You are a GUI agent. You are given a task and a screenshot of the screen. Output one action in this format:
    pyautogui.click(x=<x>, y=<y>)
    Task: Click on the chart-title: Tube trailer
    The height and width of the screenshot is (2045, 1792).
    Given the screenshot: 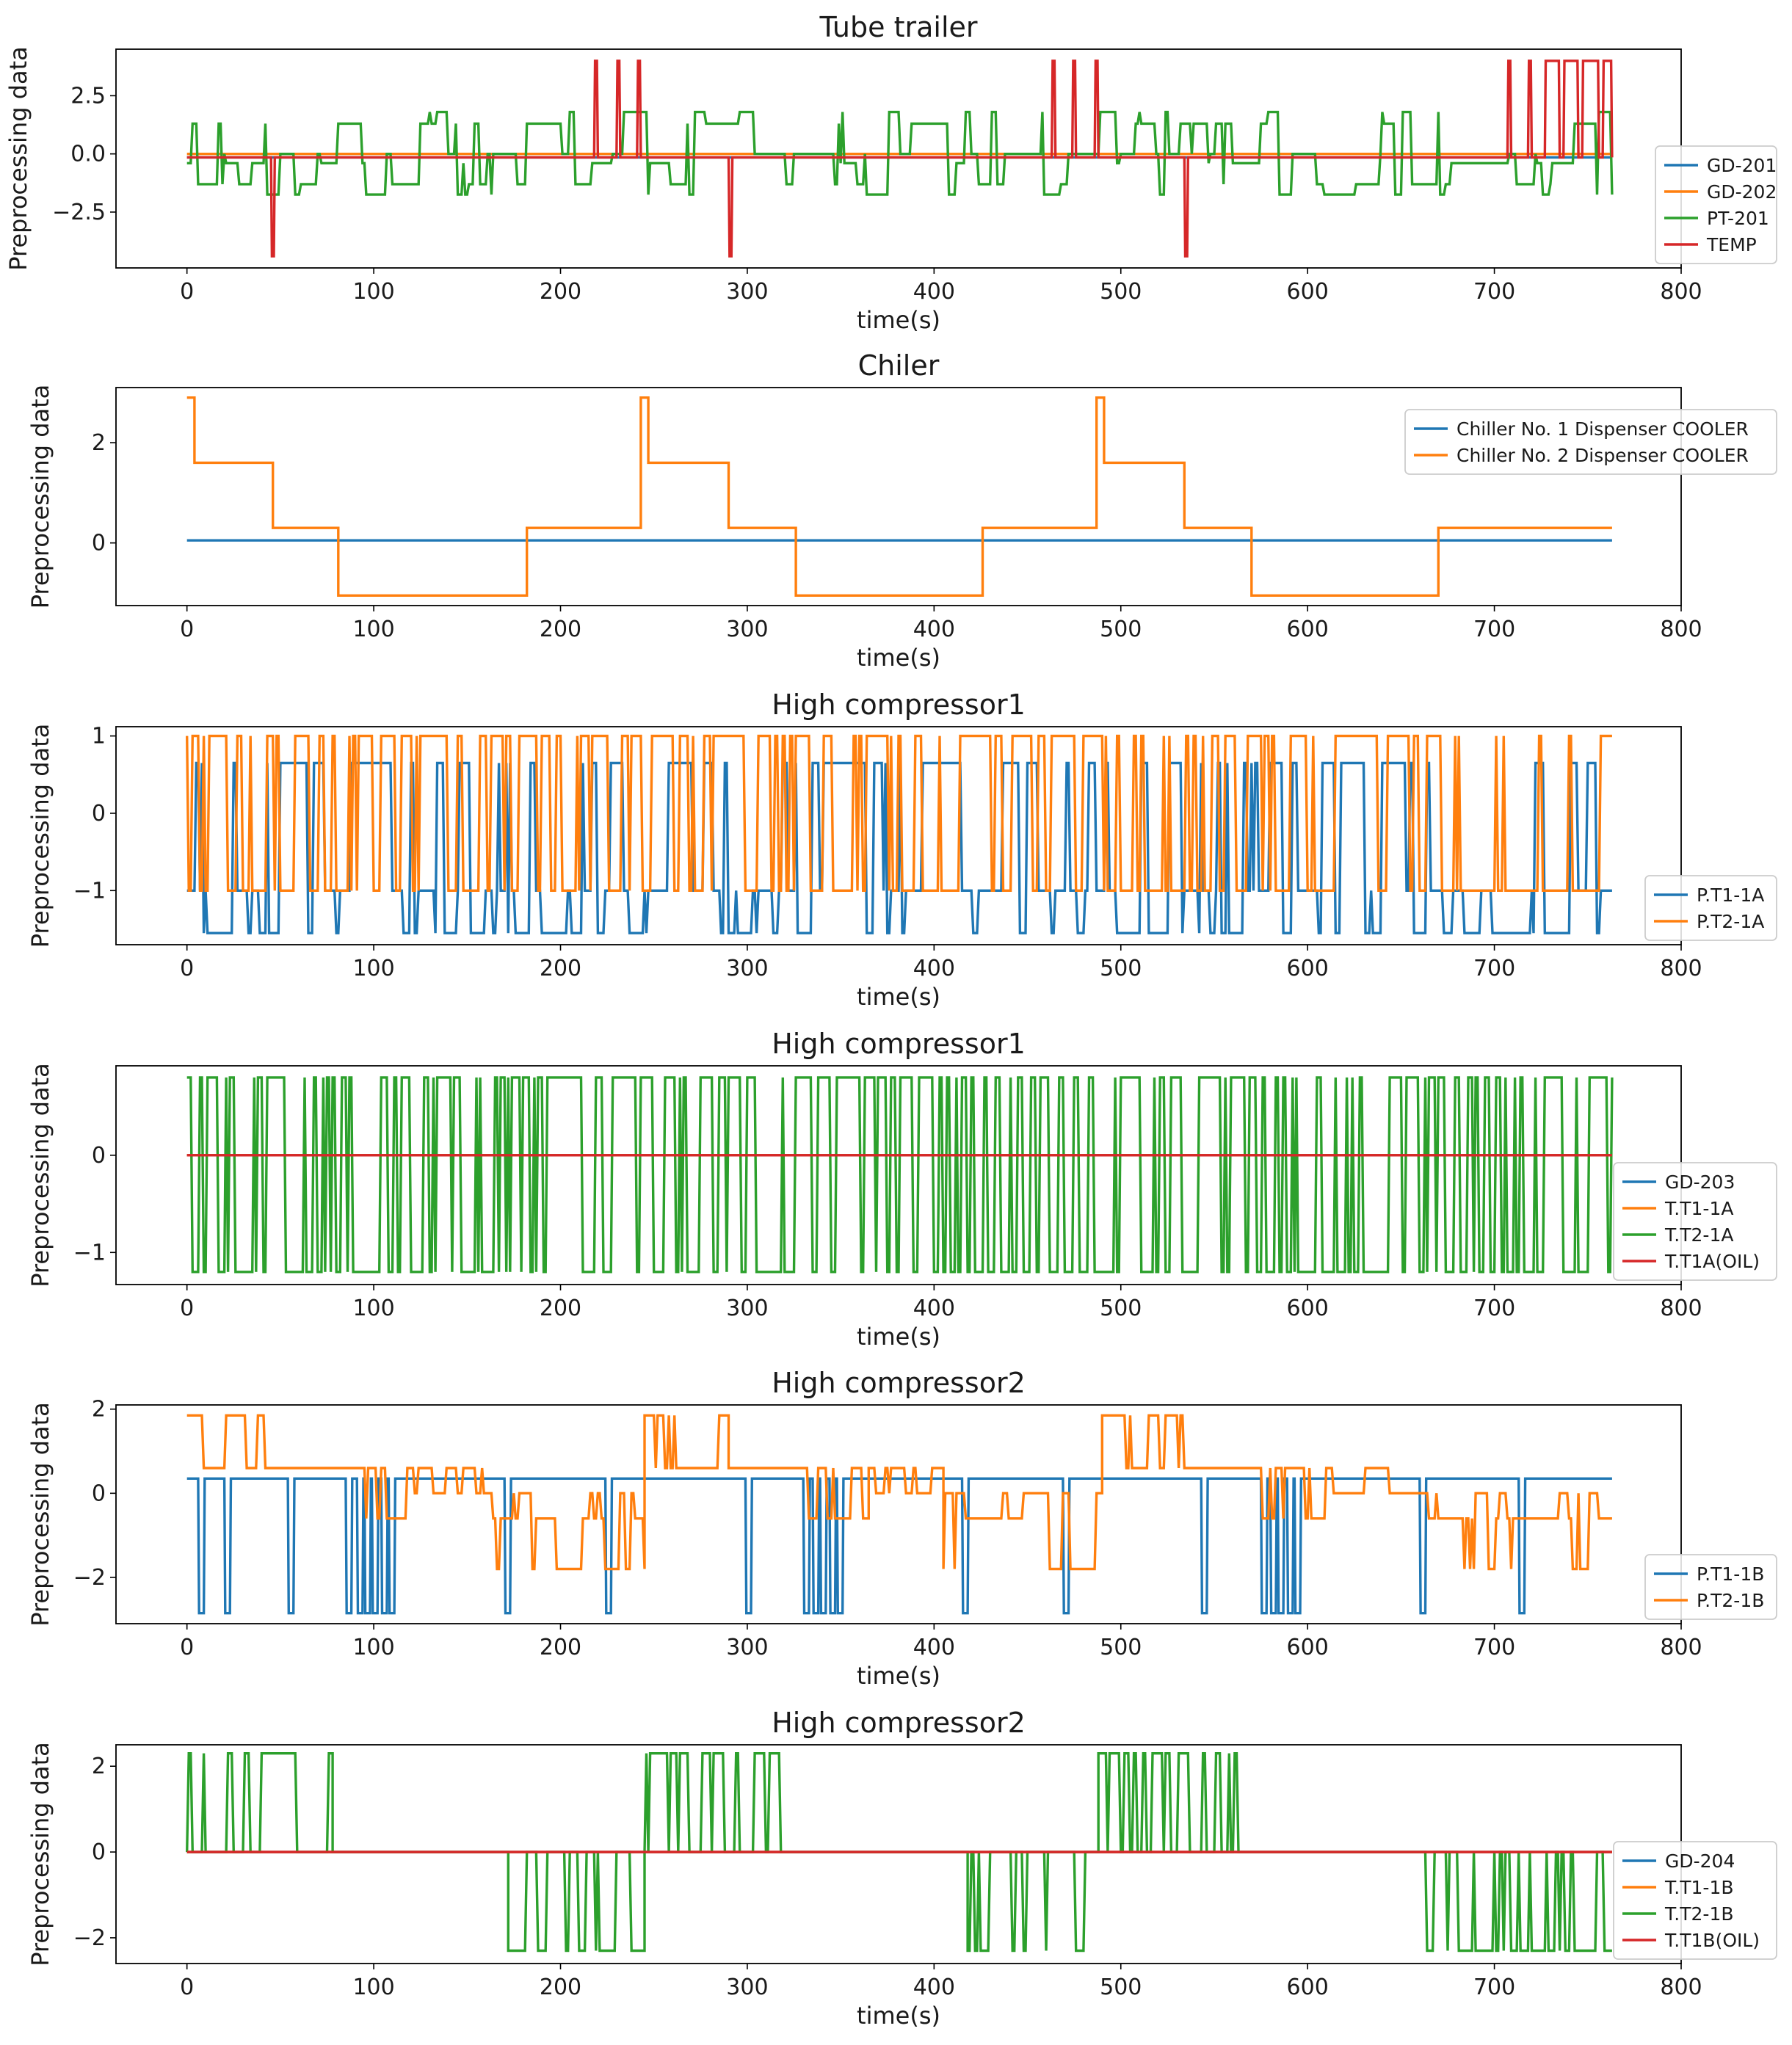 What is the action you would take?
    pyautogui.click(x=898, y=27)
    